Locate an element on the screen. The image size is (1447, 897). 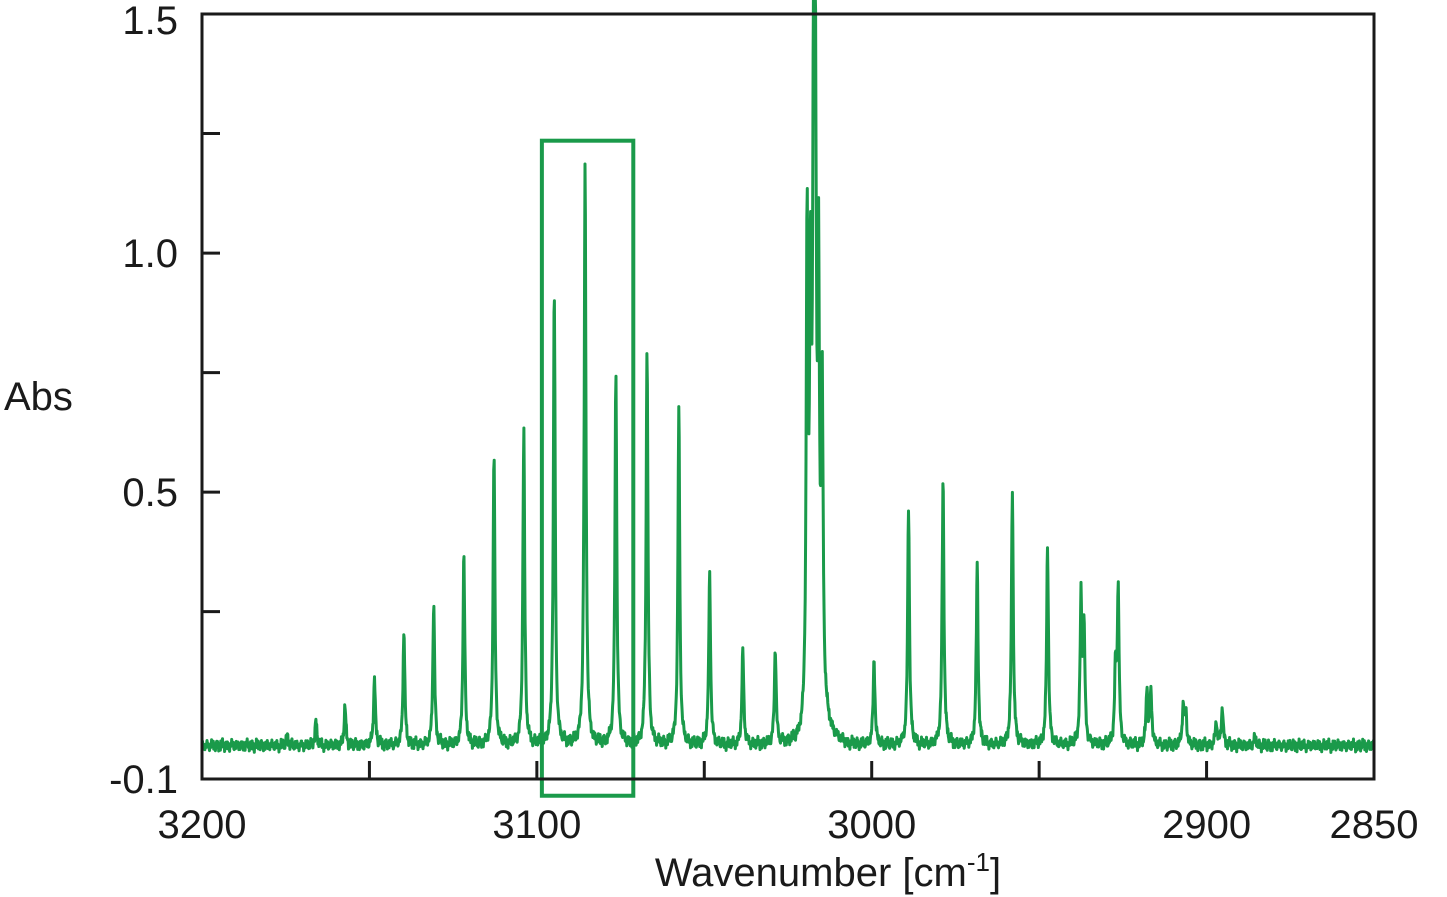
x-axis-title-main: Wavenumber [cm is located at coordinates (811, 873).